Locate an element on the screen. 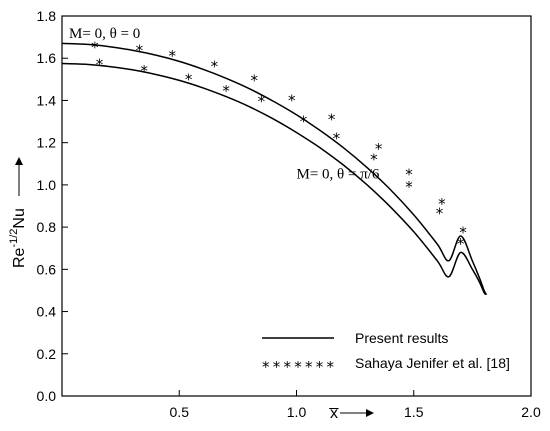 This screenshot has height=431, width=550. series-2-marker-2: * is located at coordinates (172, 56).